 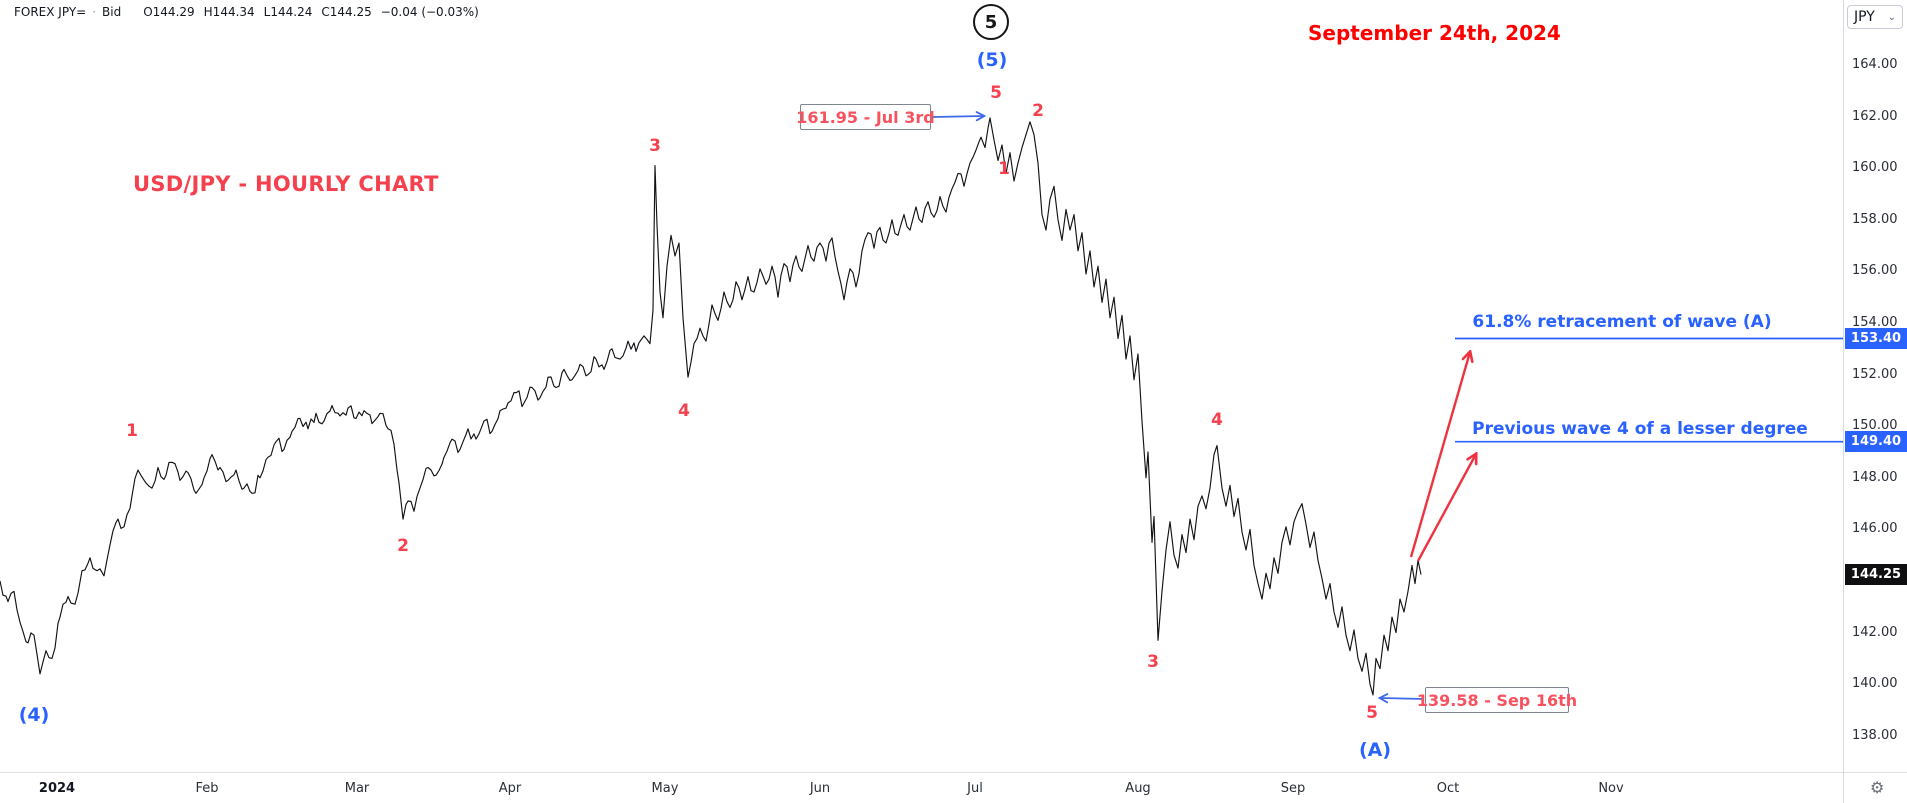 I want to click on level-annotation-text-0: 61.8% retracement of wave (A), so click(x=1622, y=322).